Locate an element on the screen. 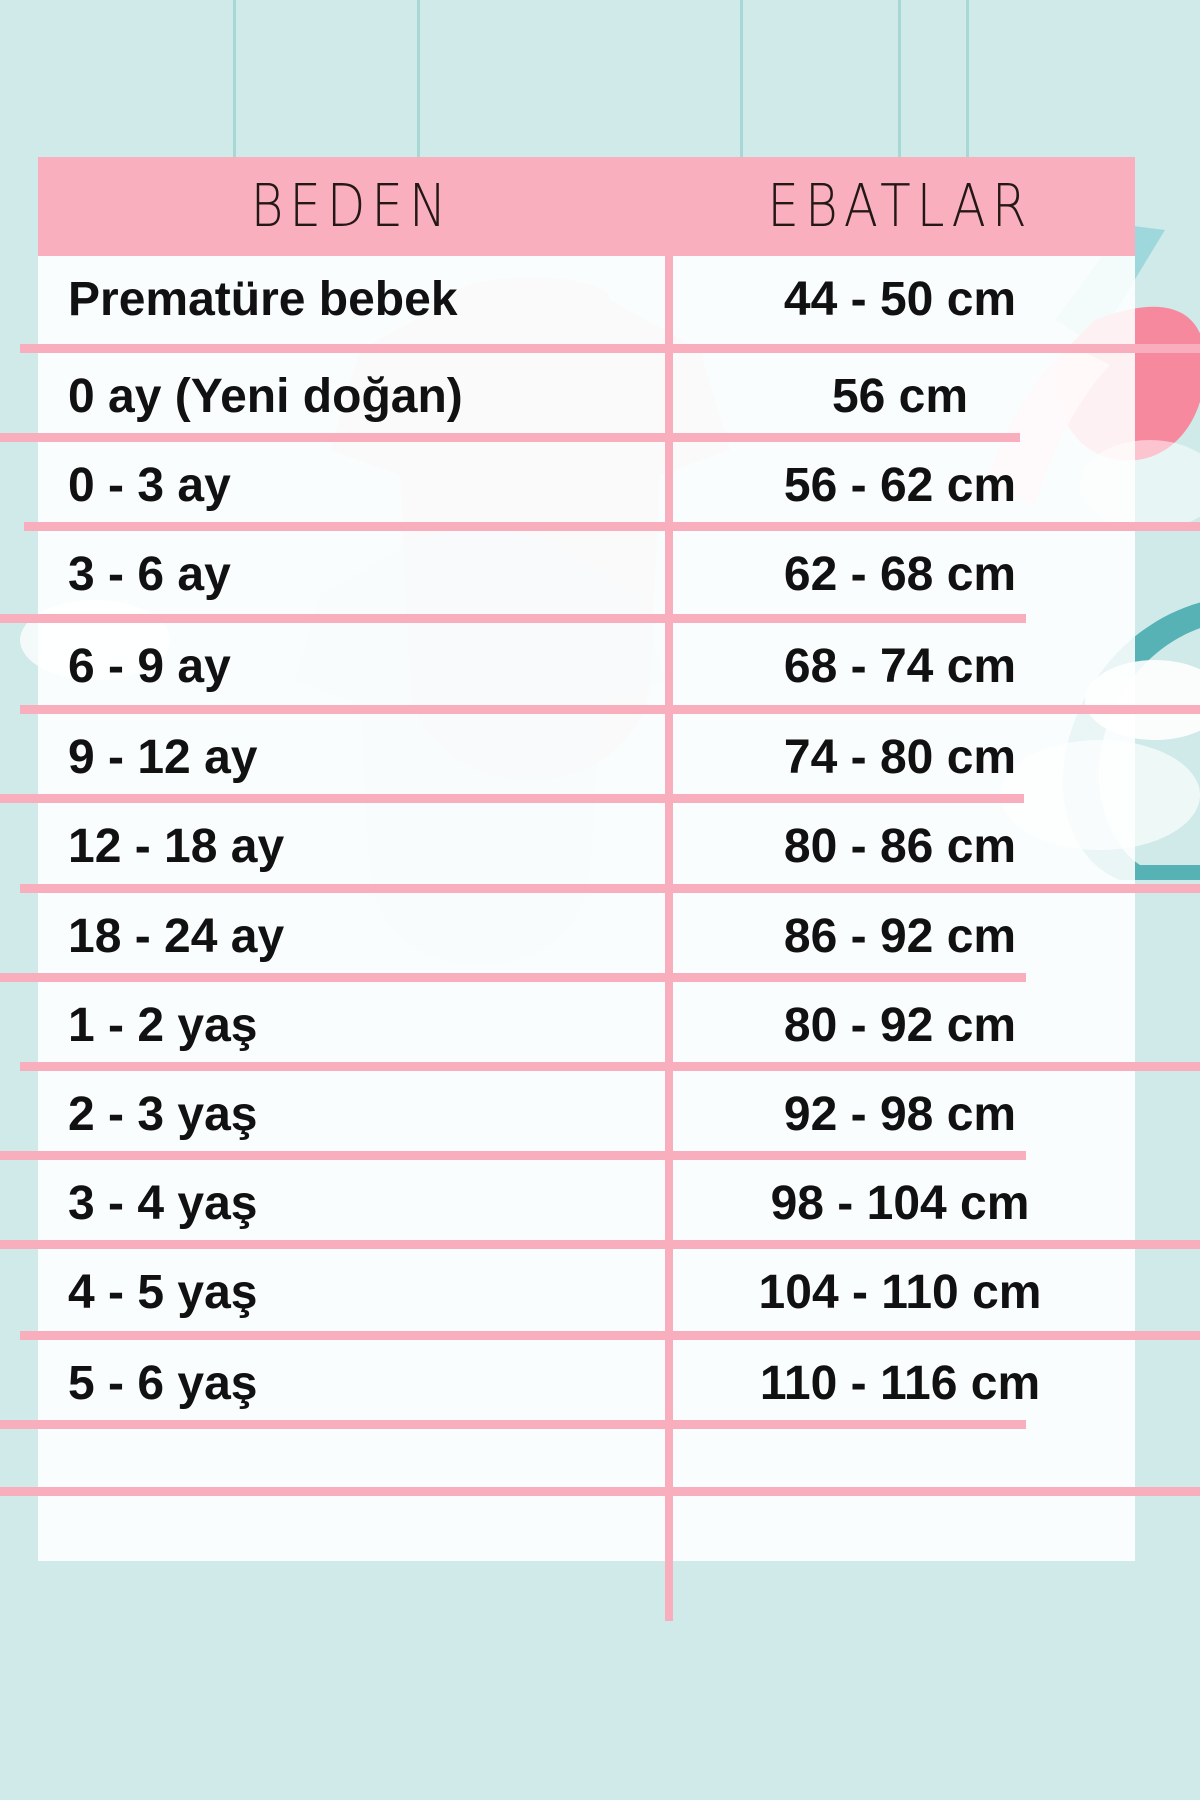 The width and height of the screenshot is (1200, 1800). cell-size: 4 - 5 yaş is located at coordinates (163, 1292).